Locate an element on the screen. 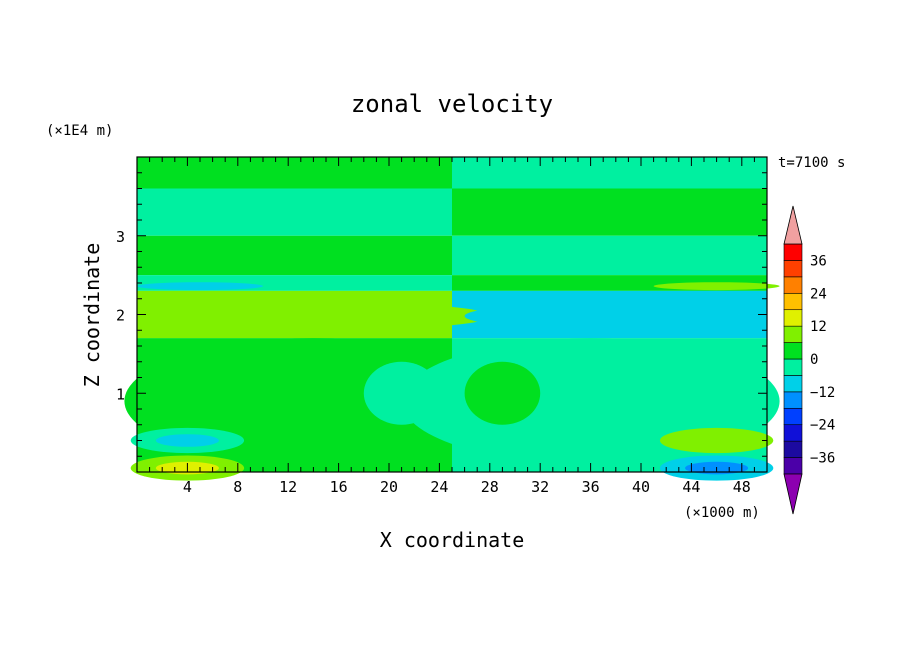  y-tick-label: 1 is located at coordinates (120, 394).